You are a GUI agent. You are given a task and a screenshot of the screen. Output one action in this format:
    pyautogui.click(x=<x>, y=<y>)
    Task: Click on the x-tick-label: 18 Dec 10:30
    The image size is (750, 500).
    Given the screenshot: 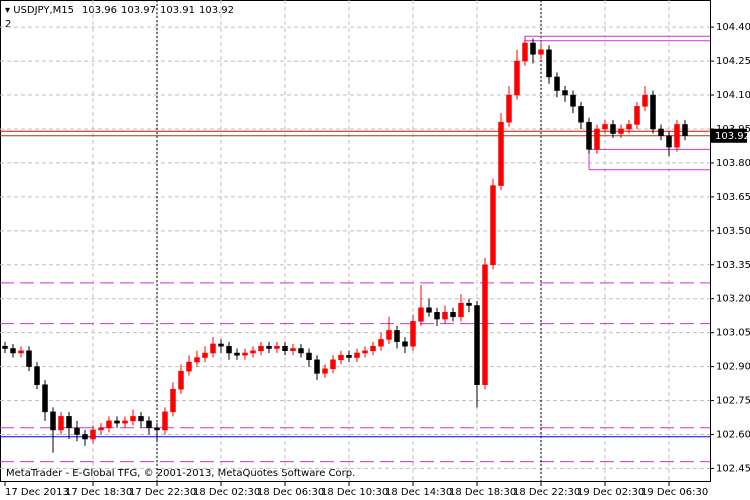 What is the action you would take?
    pyautogui.click(x=354, y=492)
    